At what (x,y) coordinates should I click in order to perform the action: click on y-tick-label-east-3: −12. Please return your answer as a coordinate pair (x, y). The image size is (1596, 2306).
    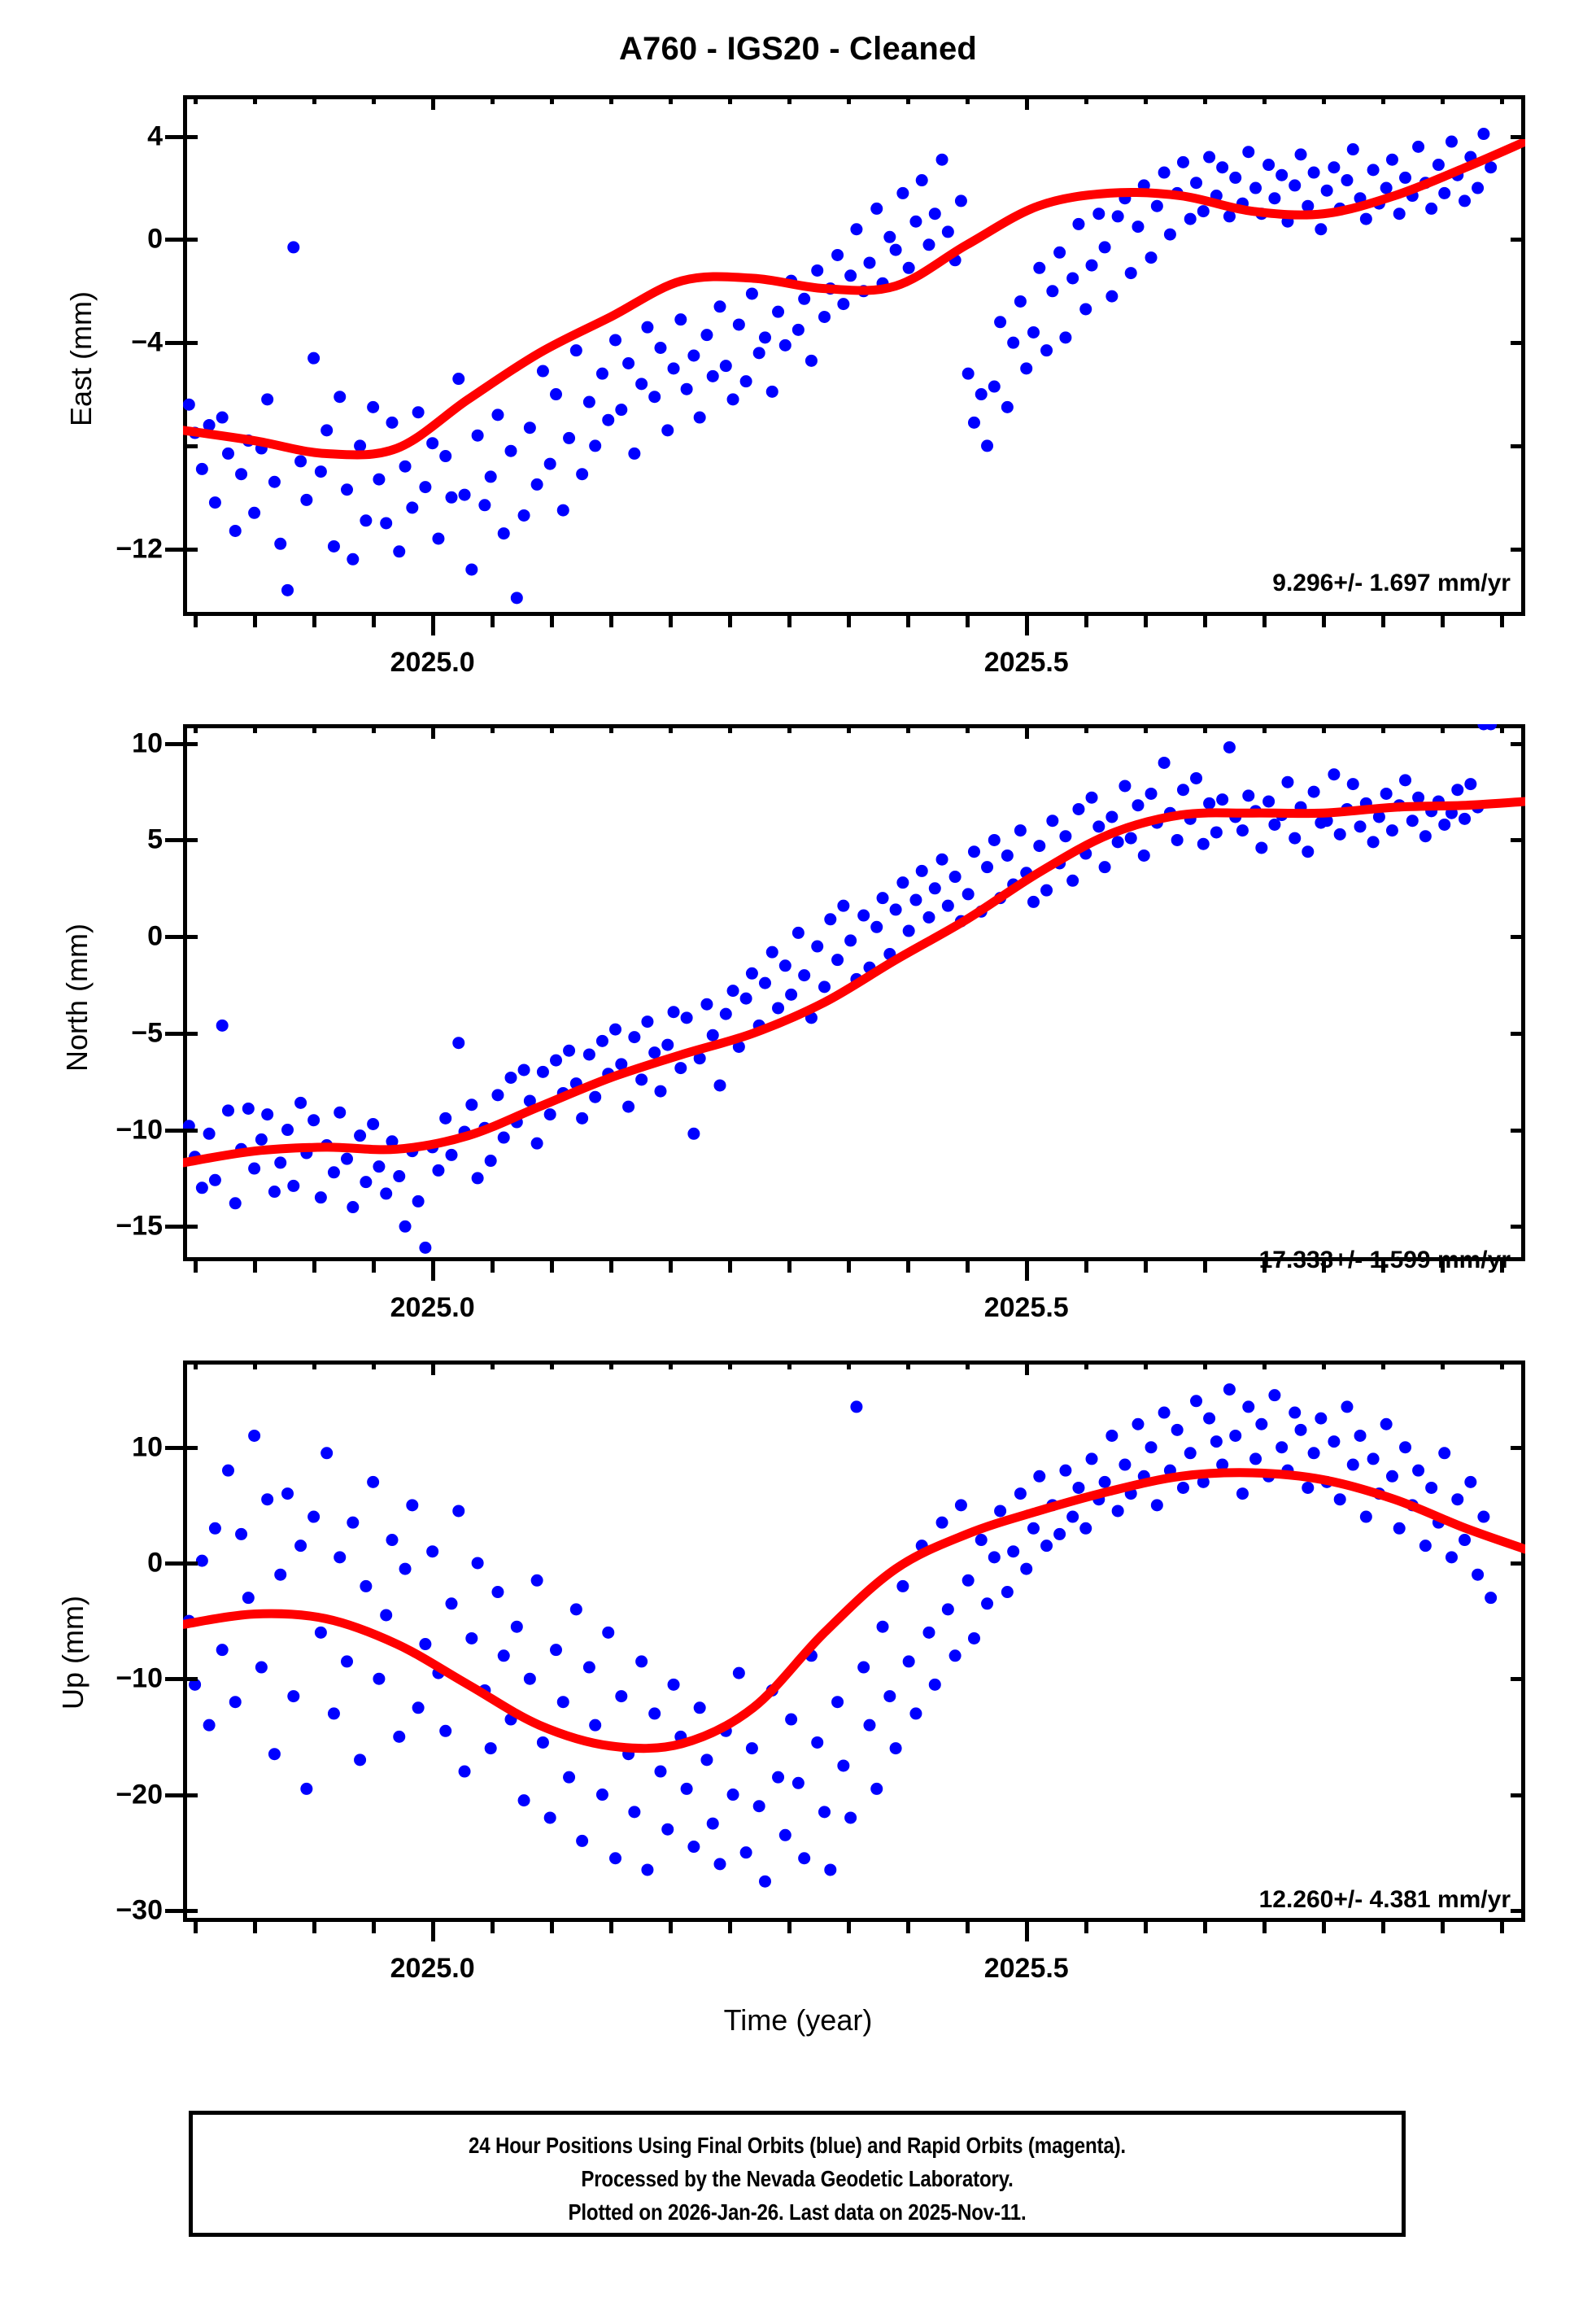
    Looking at the image, I should click on (139, 549).